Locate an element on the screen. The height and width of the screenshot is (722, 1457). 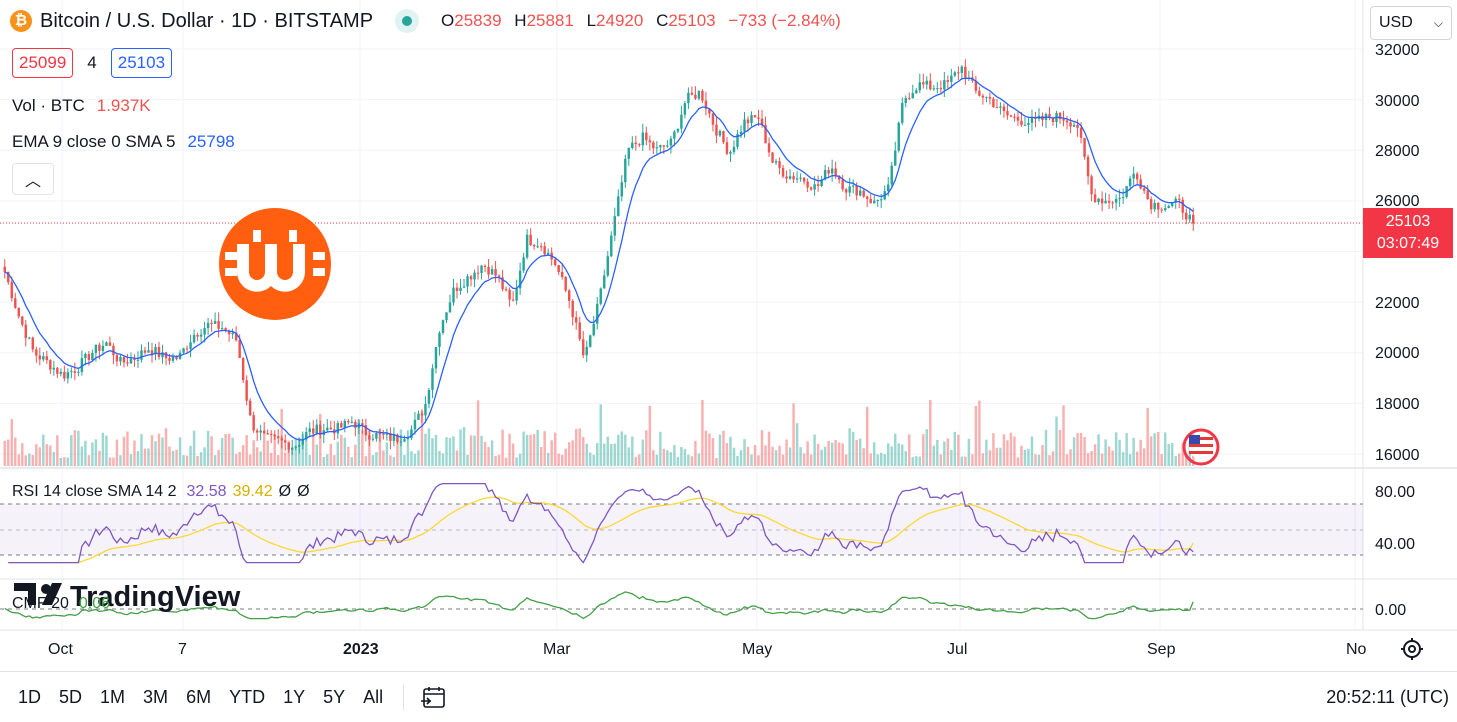
range-6m-button: 6M is located at coordinates (199, 696).